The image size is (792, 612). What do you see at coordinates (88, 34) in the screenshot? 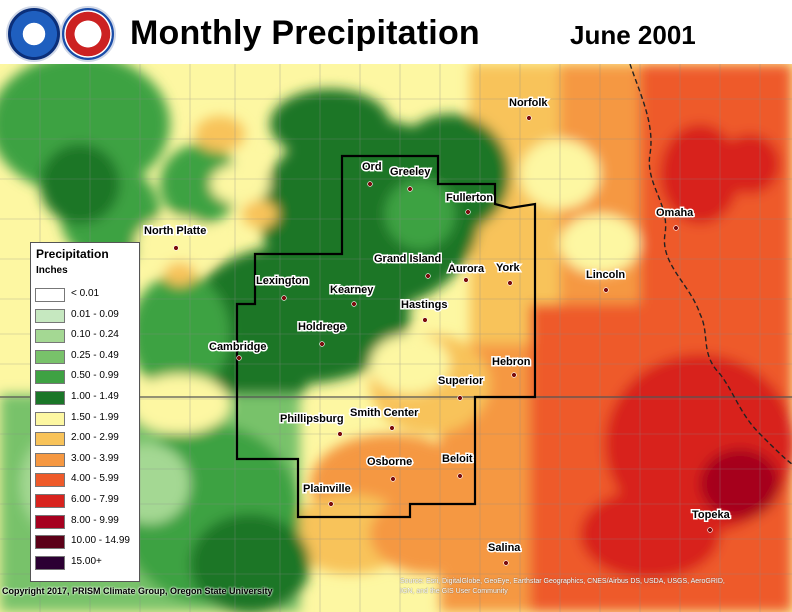
I see `nws-logo` at bounding box center [88, 34].